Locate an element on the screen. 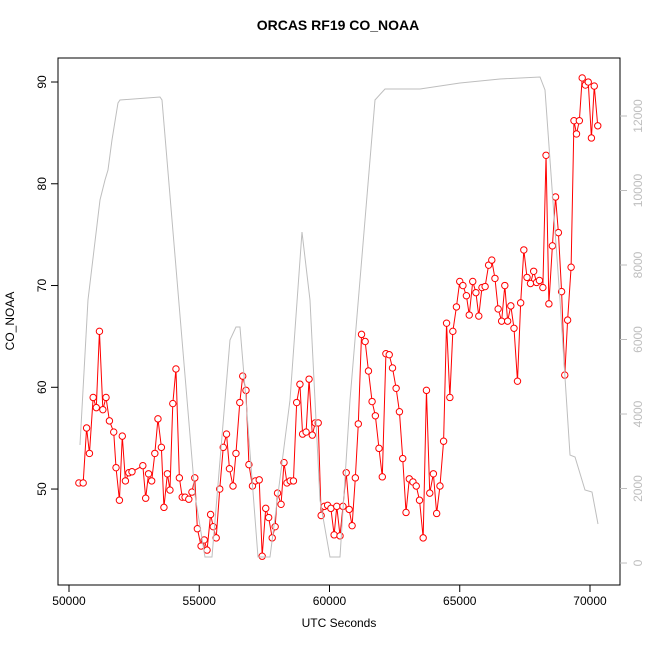 The image size is (650, 650). y-tick-label: 50 is located at coordinates (42, 489).